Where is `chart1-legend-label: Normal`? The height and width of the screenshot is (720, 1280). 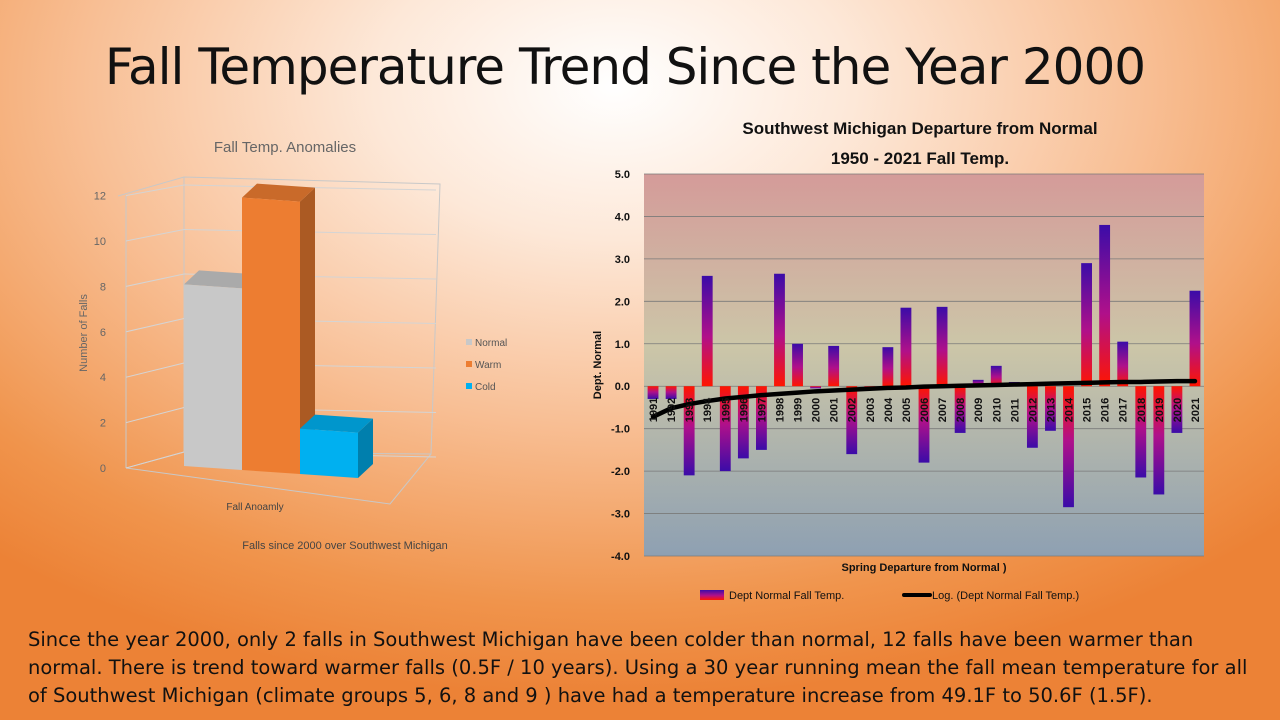 chart1-legend-label: Normal is located at coordinates (491, 343).